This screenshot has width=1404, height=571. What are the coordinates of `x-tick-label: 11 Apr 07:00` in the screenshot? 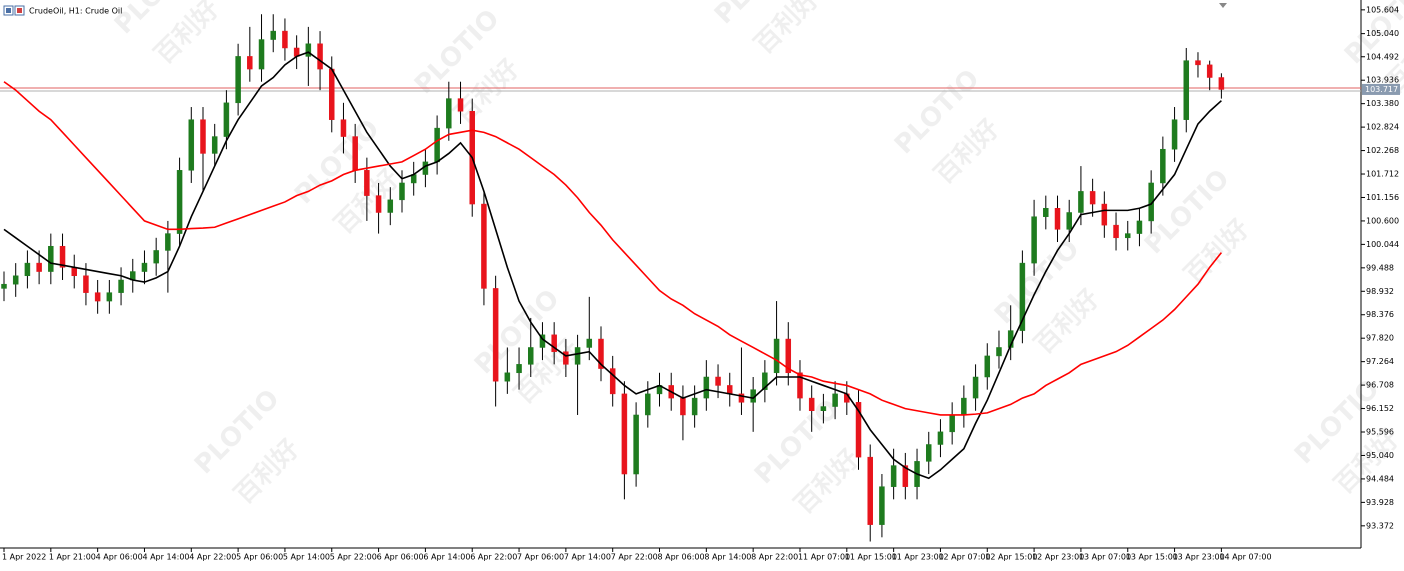 It's located at (824, 557).